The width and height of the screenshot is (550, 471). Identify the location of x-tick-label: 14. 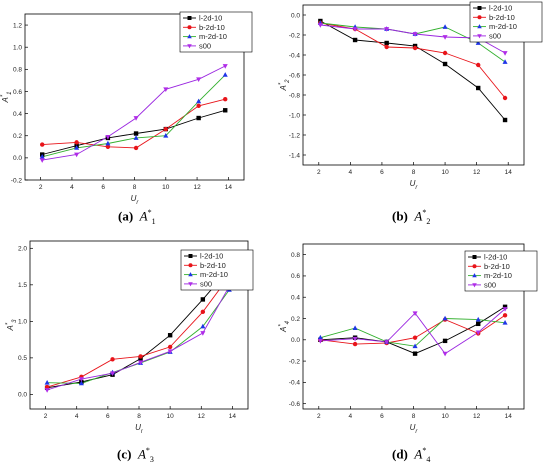
(509, 172).